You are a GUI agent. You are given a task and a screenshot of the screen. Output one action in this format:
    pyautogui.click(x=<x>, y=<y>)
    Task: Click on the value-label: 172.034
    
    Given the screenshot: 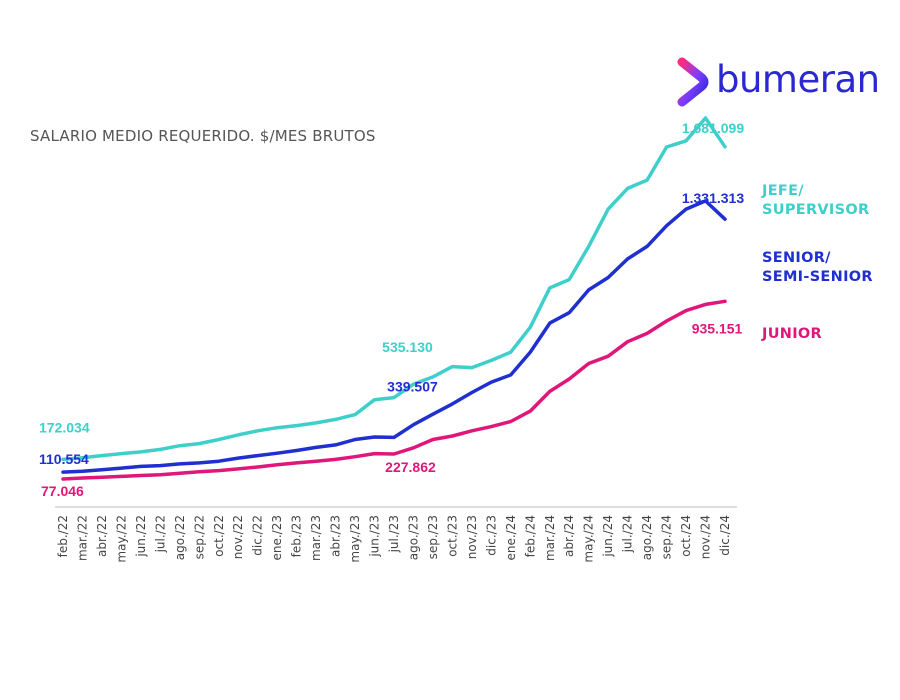 What is the action you would take?
    pyautogui.click(x=64, y=427)
    